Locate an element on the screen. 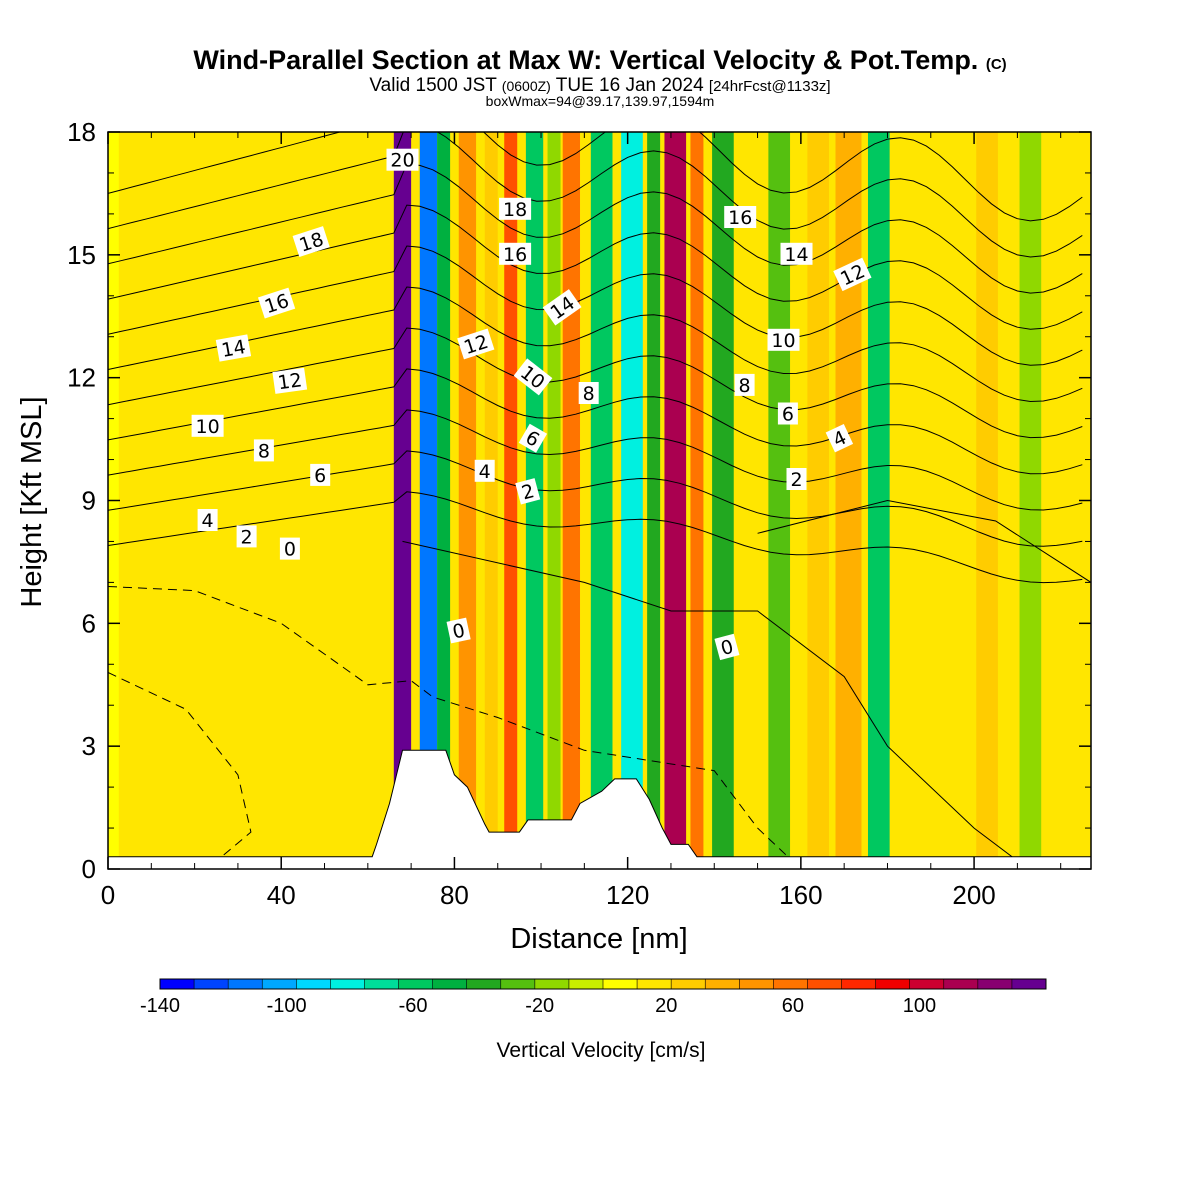  valid-utc: (0600Z) is located at coordinates (526, 86).